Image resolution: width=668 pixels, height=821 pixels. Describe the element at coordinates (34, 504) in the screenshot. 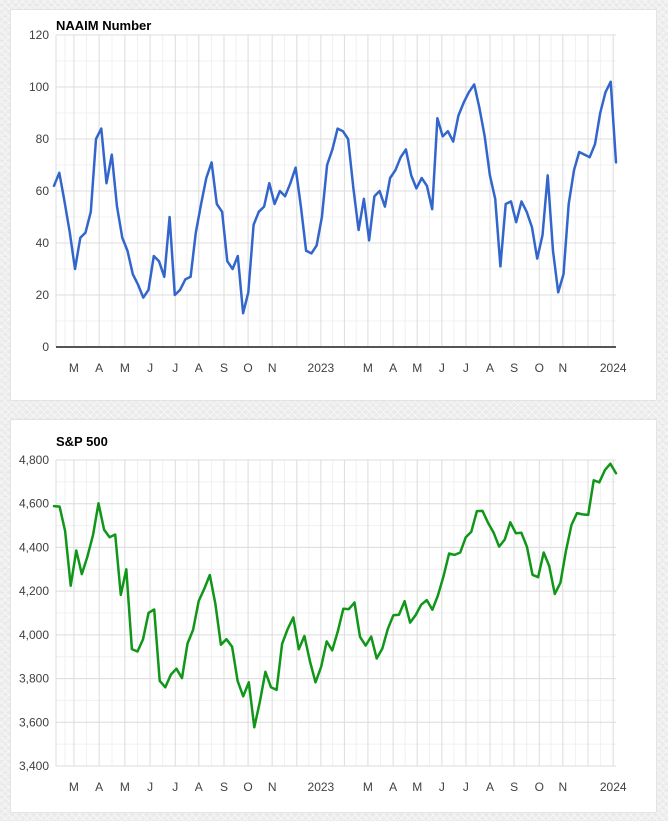

I see `svg-text: 4,600` at that location.